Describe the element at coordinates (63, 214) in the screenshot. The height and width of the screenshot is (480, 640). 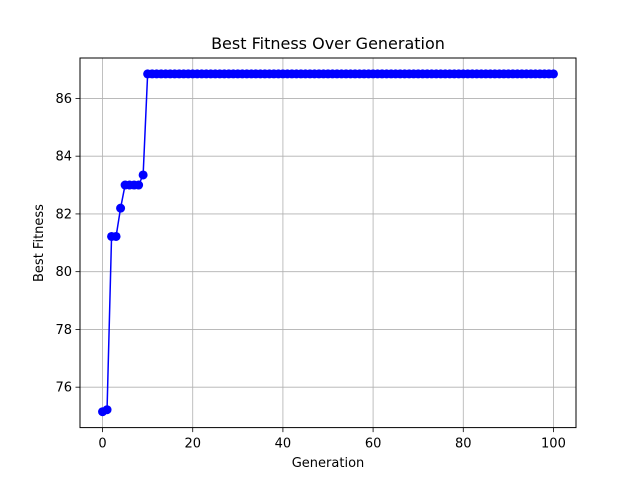
I see `y-tick-label: 82` at that location.